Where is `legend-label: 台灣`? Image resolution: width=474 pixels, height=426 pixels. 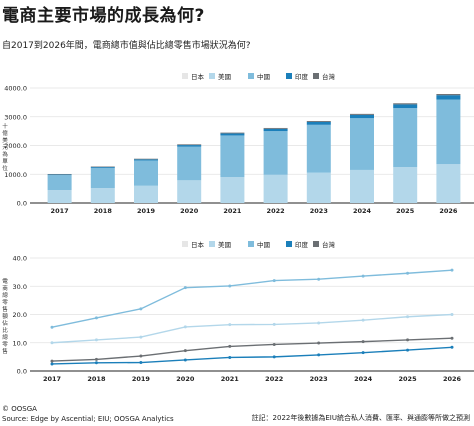
legend-label: 台灣 is located at coordinates (329, 244).